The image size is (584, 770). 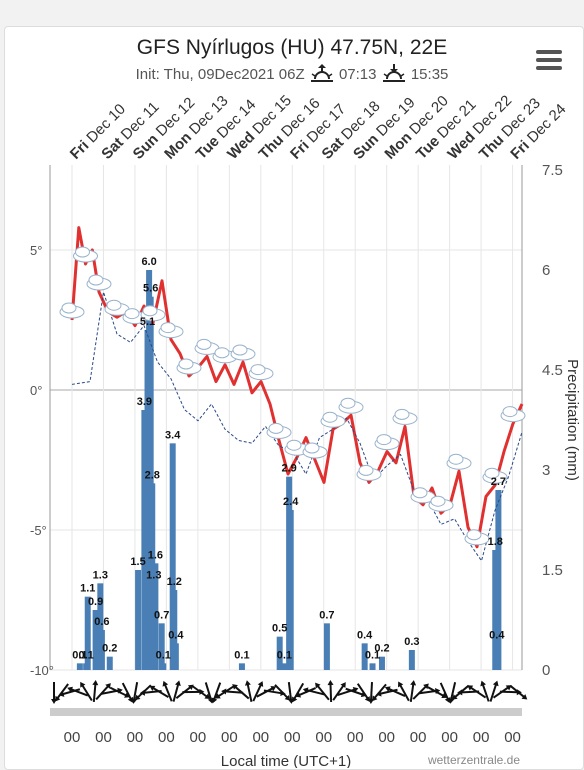 I want to click on y-tick-right: 4.5, so click(x=552, y=370).